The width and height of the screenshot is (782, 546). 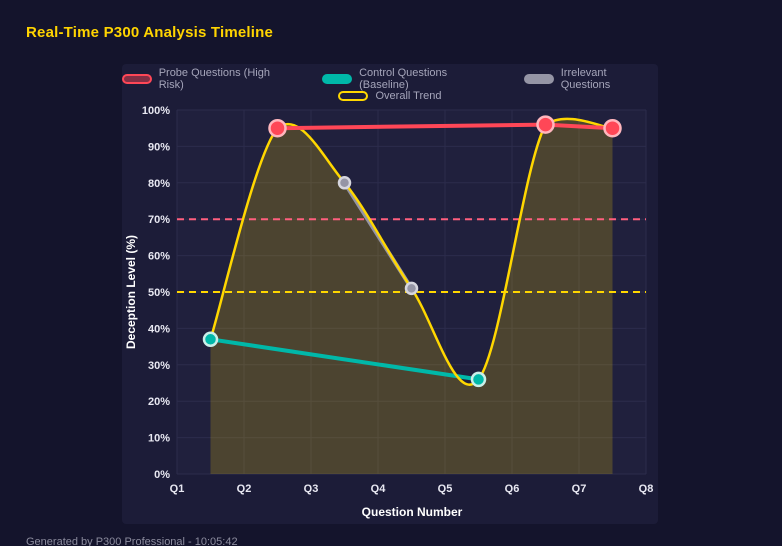 I want to click on legend-item-overall-trend: Overall Trend, so click(x=390, y=95).